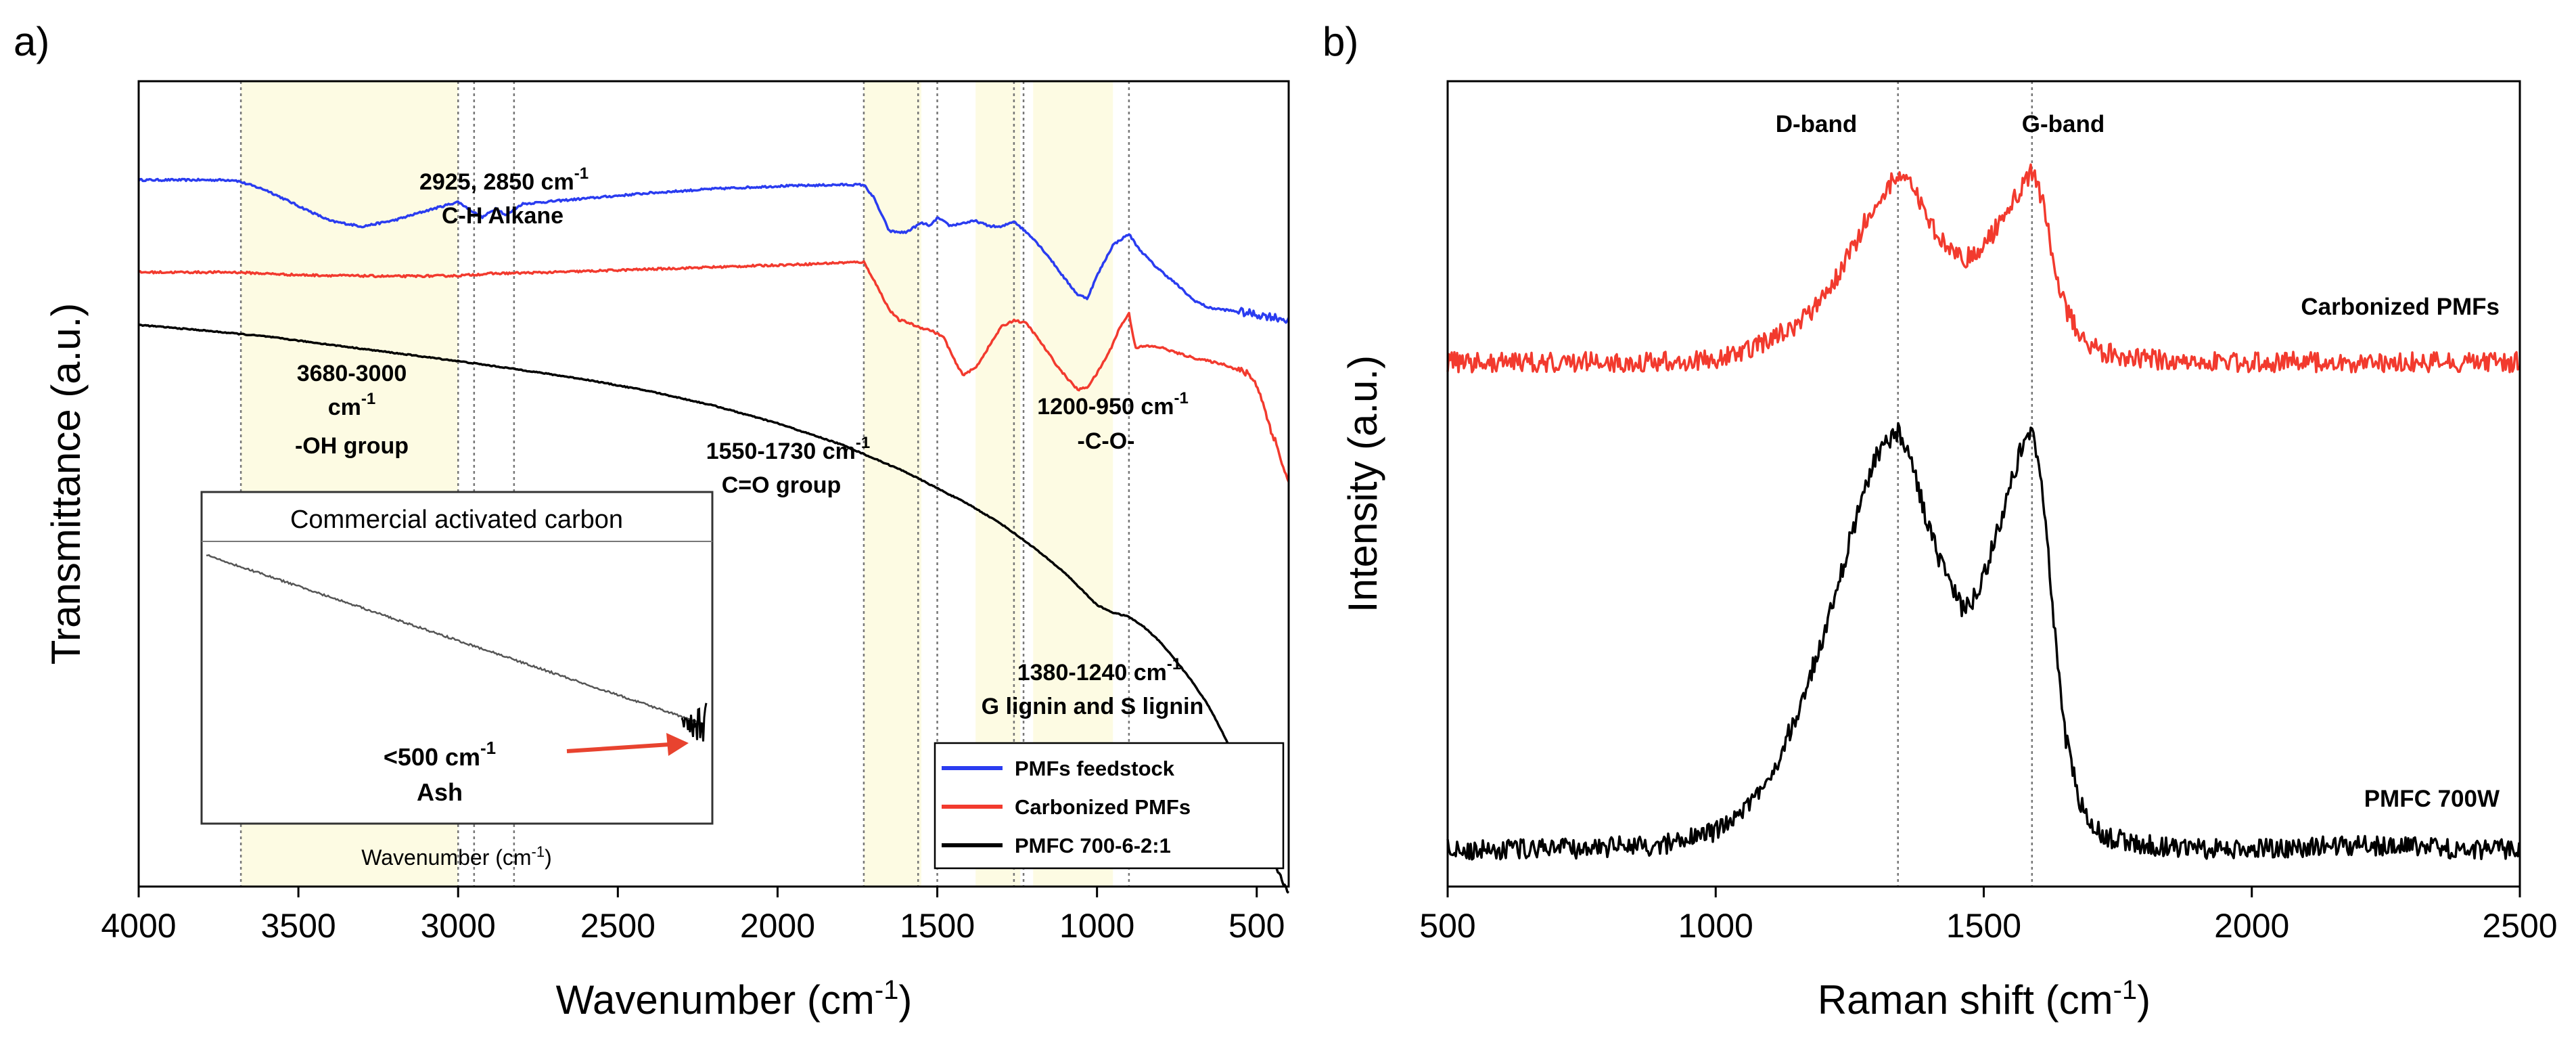  I want to click on annotation-c-o-text: 1200-950 cm, so click(1105, 407).